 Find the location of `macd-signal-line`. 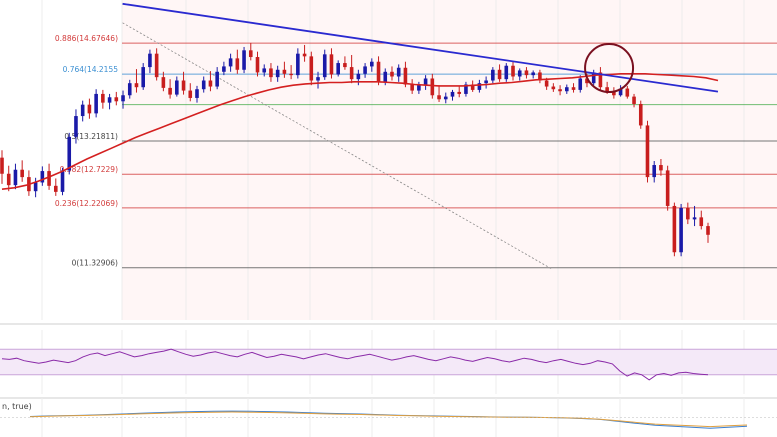

macd-signal-line is located at coordinates (388, 419).